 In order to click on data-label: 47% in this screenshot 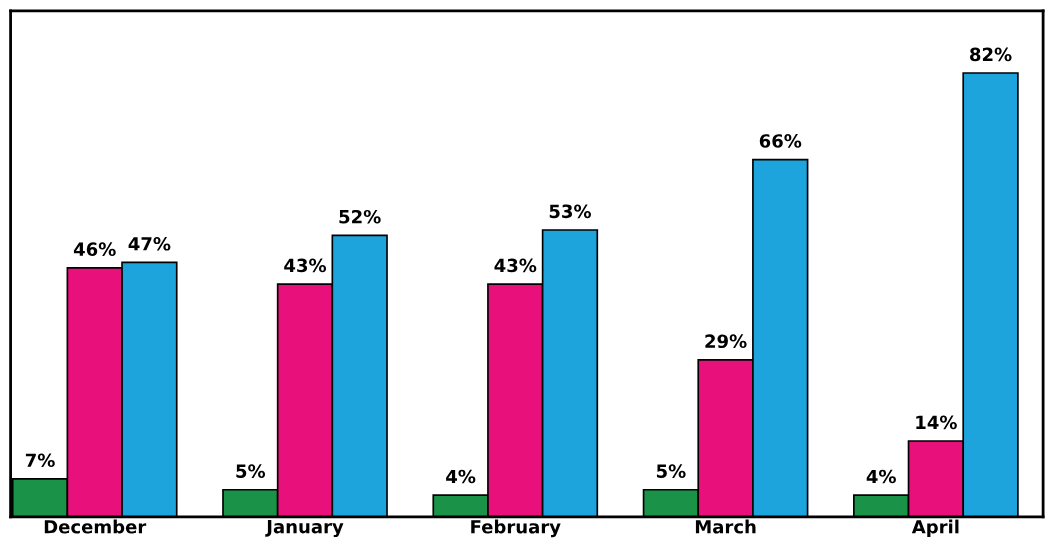, I will do `click(149, 243)`.